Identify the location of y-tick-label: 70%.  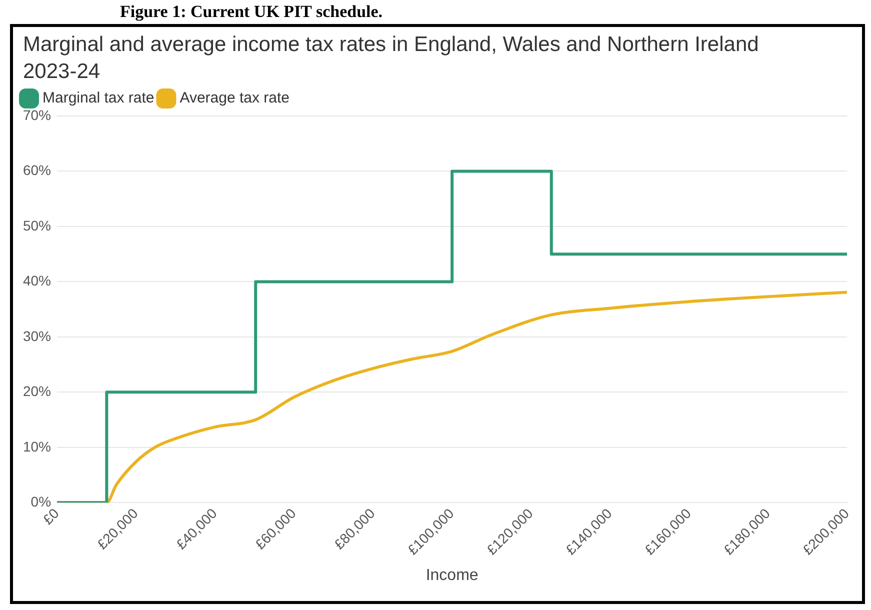
(37, 114).